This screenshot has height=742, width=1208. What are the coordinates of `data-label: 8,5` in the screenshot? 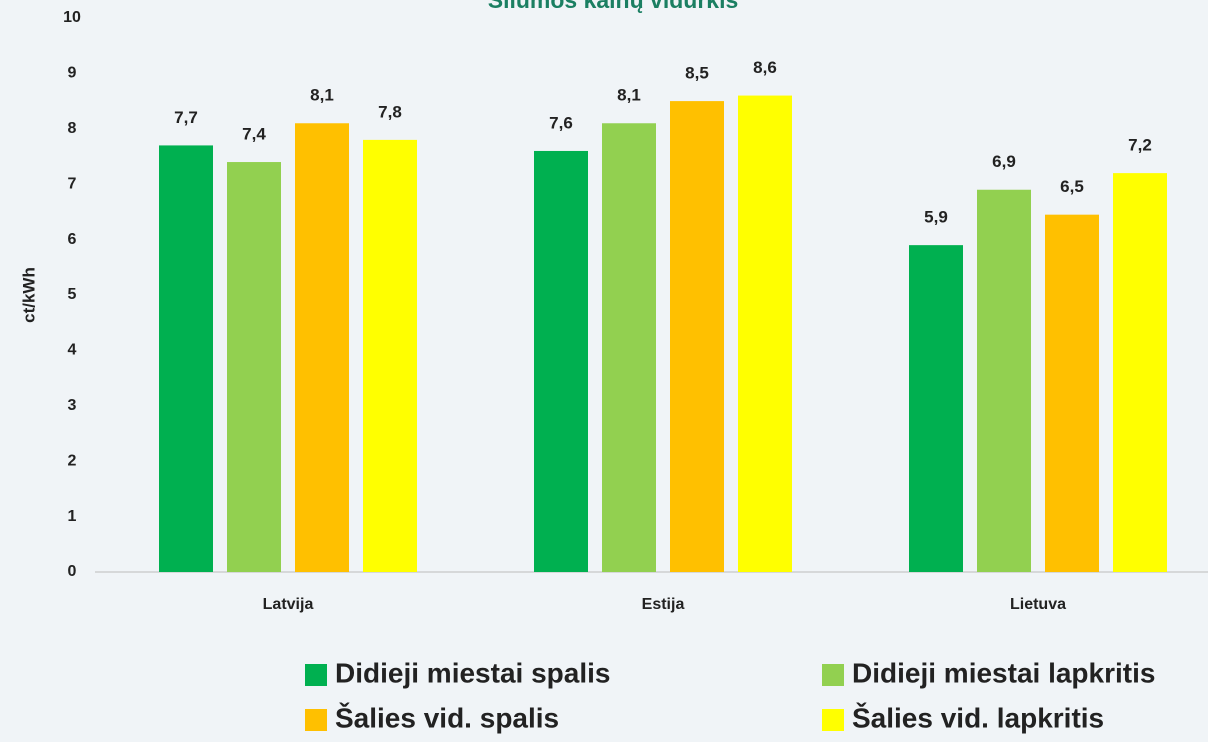 It's located at (697, 73).